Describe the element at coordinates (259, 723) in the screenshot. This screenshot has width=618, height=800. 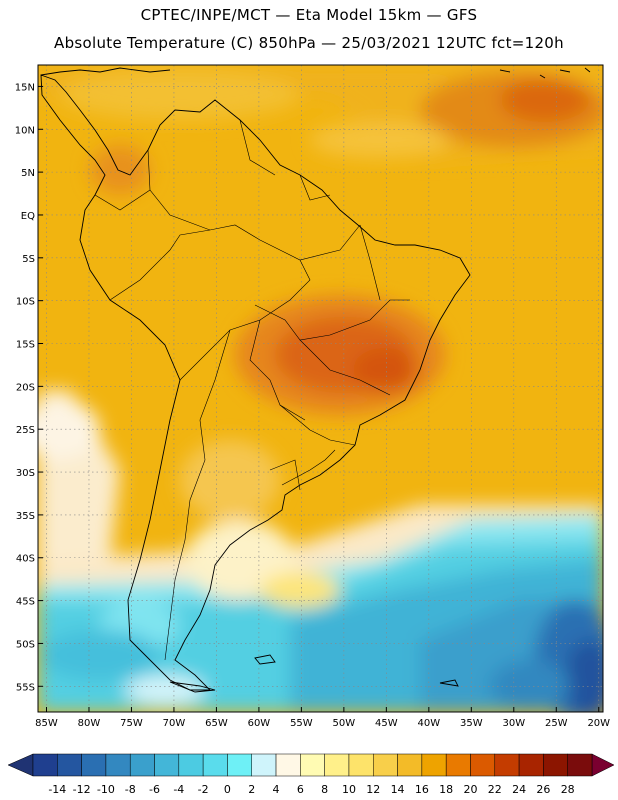
I see `lon-label: 60W` at that location.